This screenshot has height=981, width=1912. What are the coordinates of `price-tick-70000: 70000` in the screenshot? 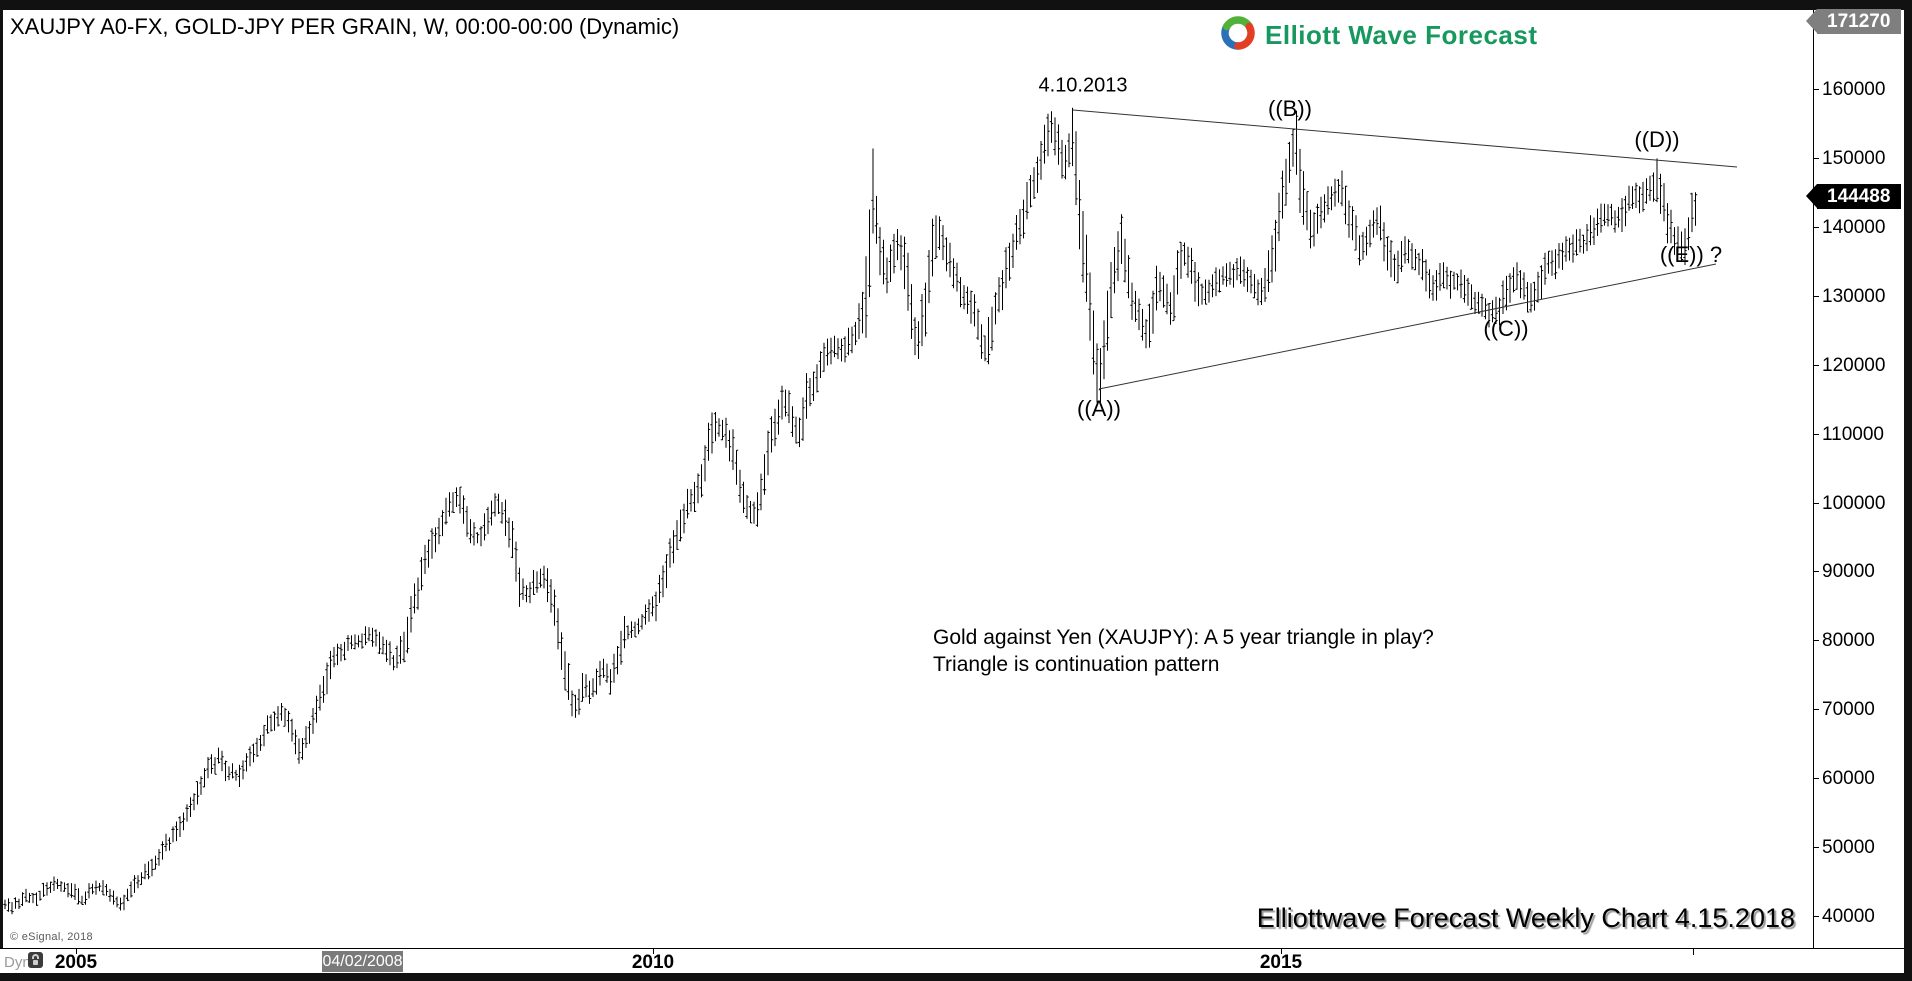 It's located at (1859, 710).